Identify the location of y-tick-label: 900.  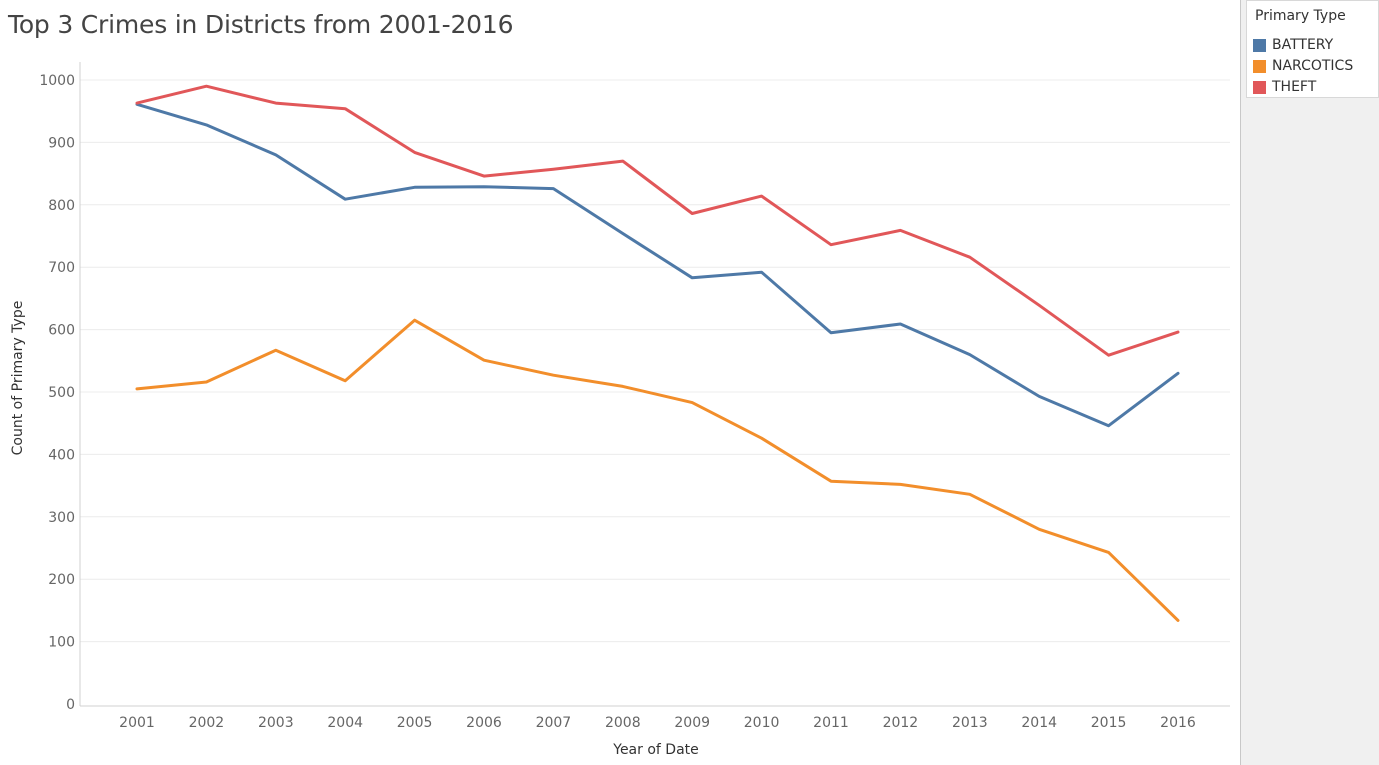
(61, 143).